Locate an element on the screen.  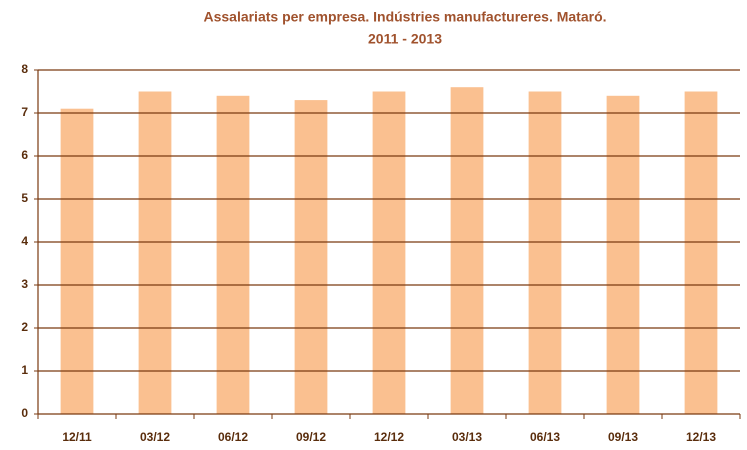
y-tick-label: 3 is located at coordinates (24, 284).